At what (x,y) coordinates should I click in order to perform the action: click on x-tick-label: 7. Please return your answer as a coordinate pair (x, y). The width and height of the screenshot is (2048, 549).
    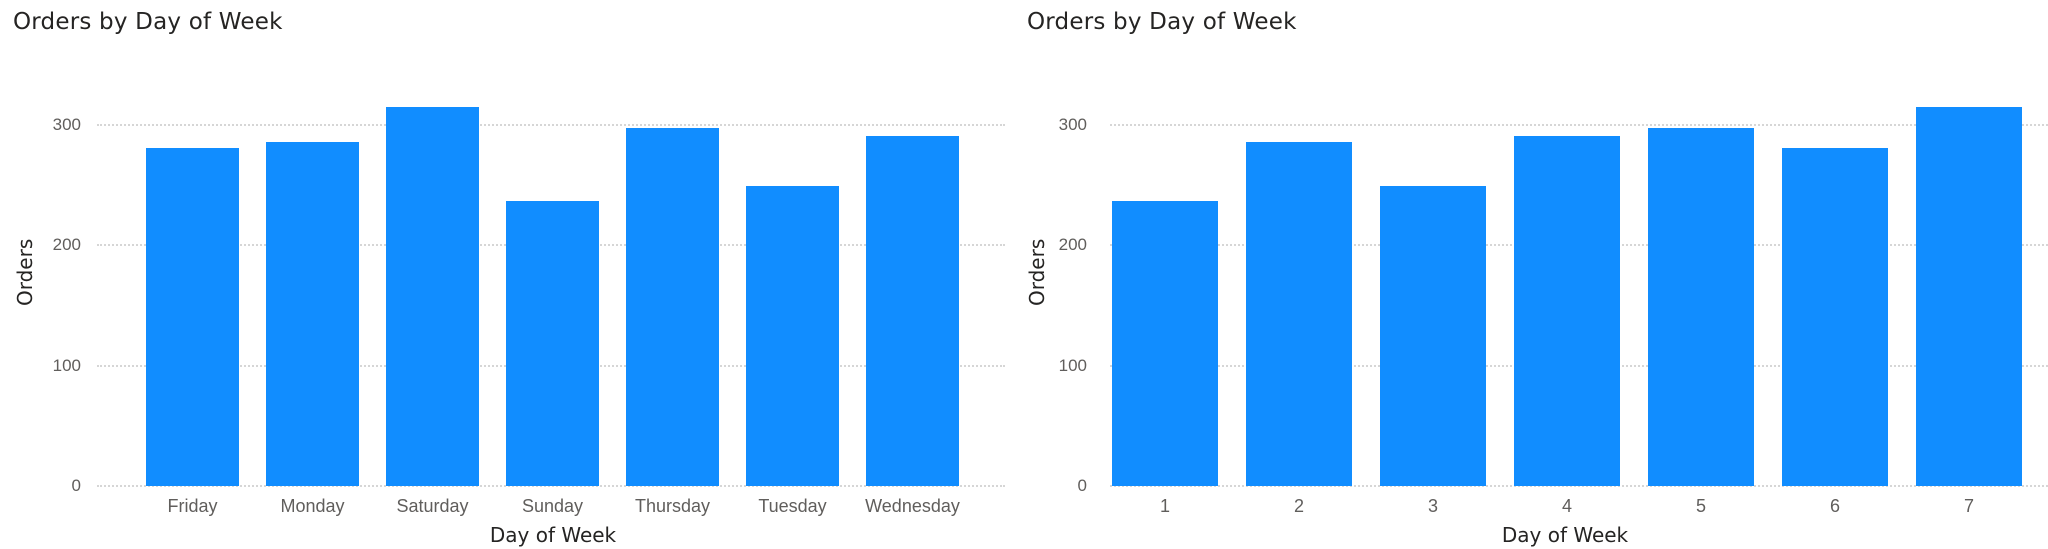
    Looking at the image, I should click on (1969, 506).